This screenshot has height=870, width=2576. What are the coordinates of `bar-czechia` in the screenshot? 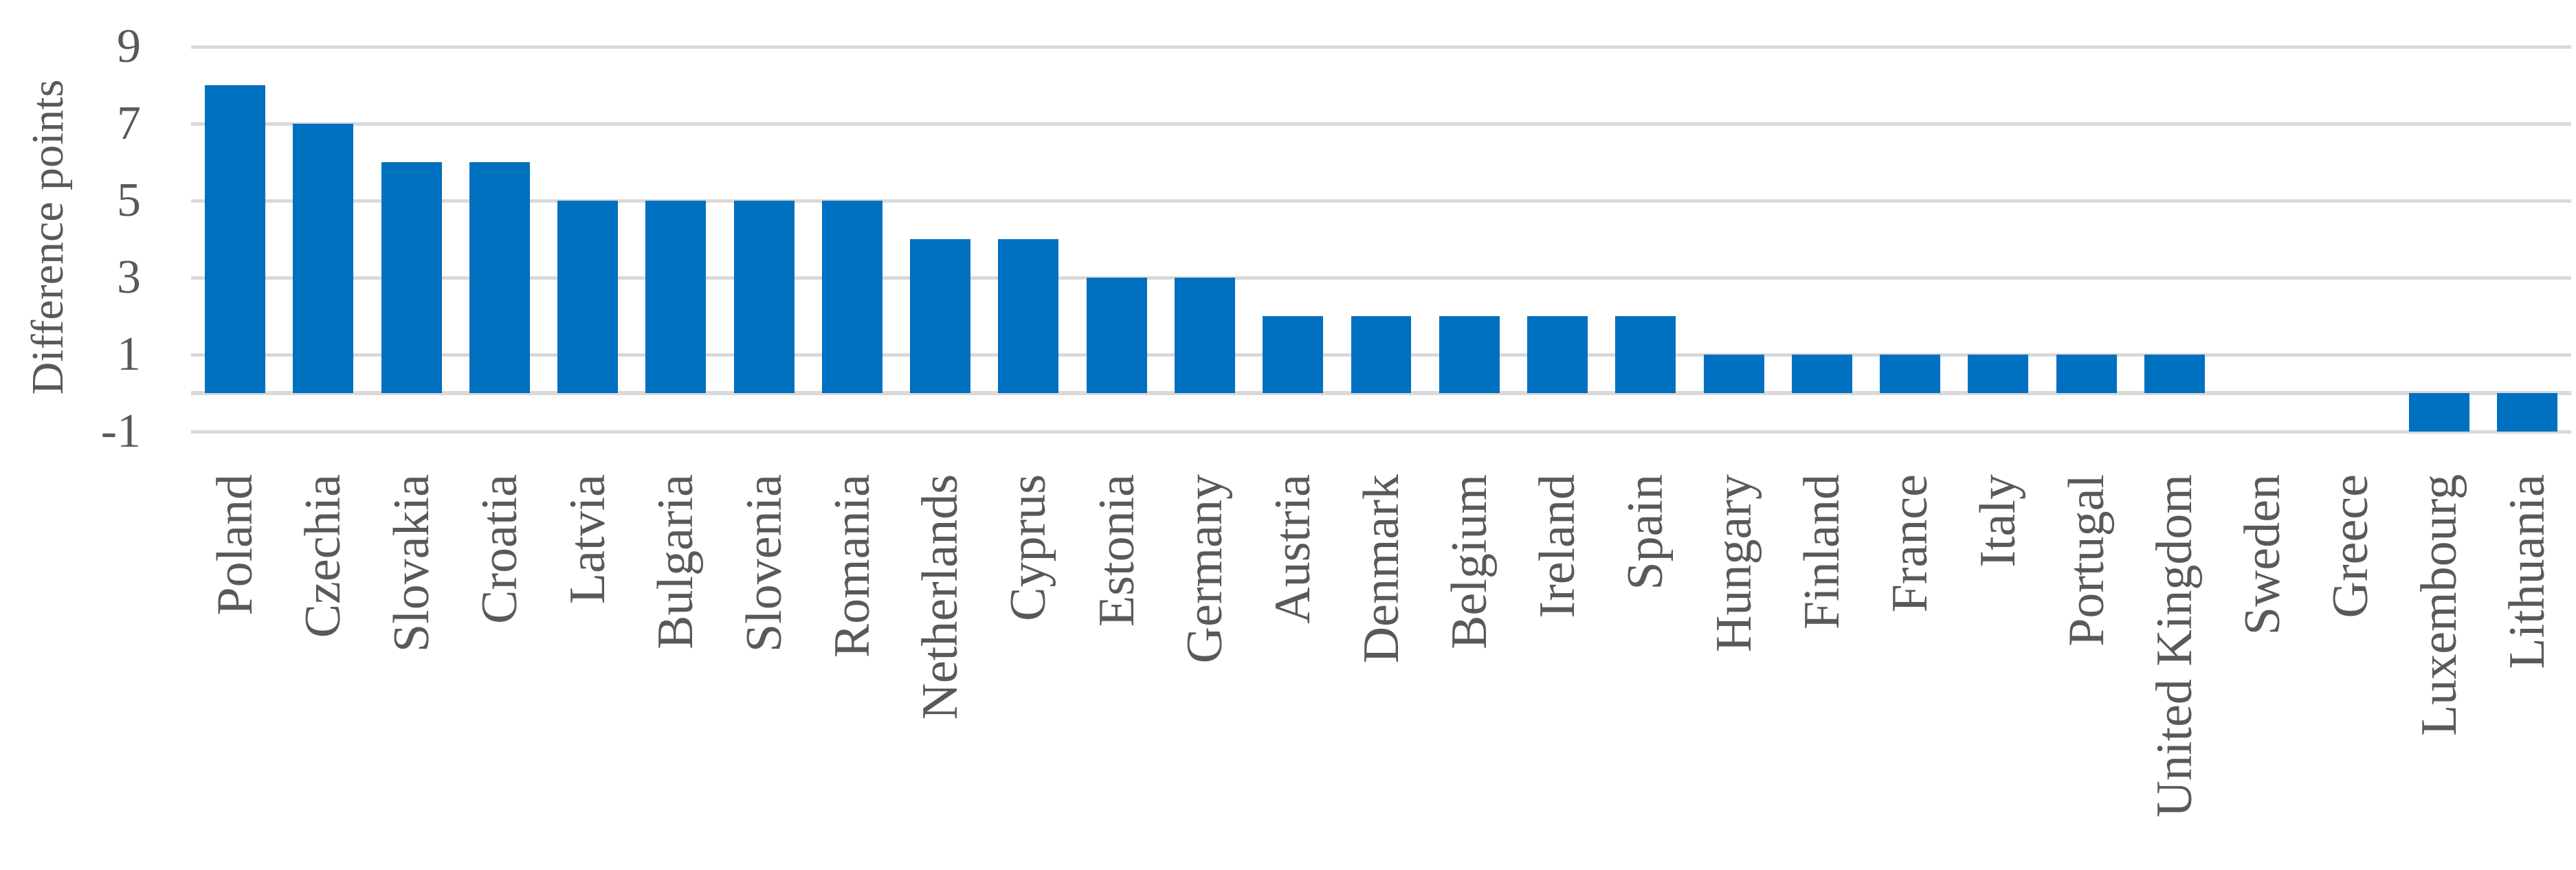 It's located at (323, 258).